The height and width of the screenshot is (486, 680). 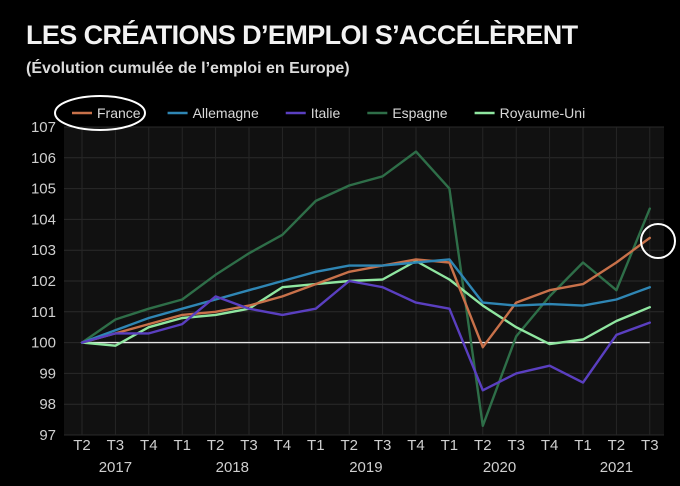 I want to click on y-tick-label: 100, so click(x=43, y=343).